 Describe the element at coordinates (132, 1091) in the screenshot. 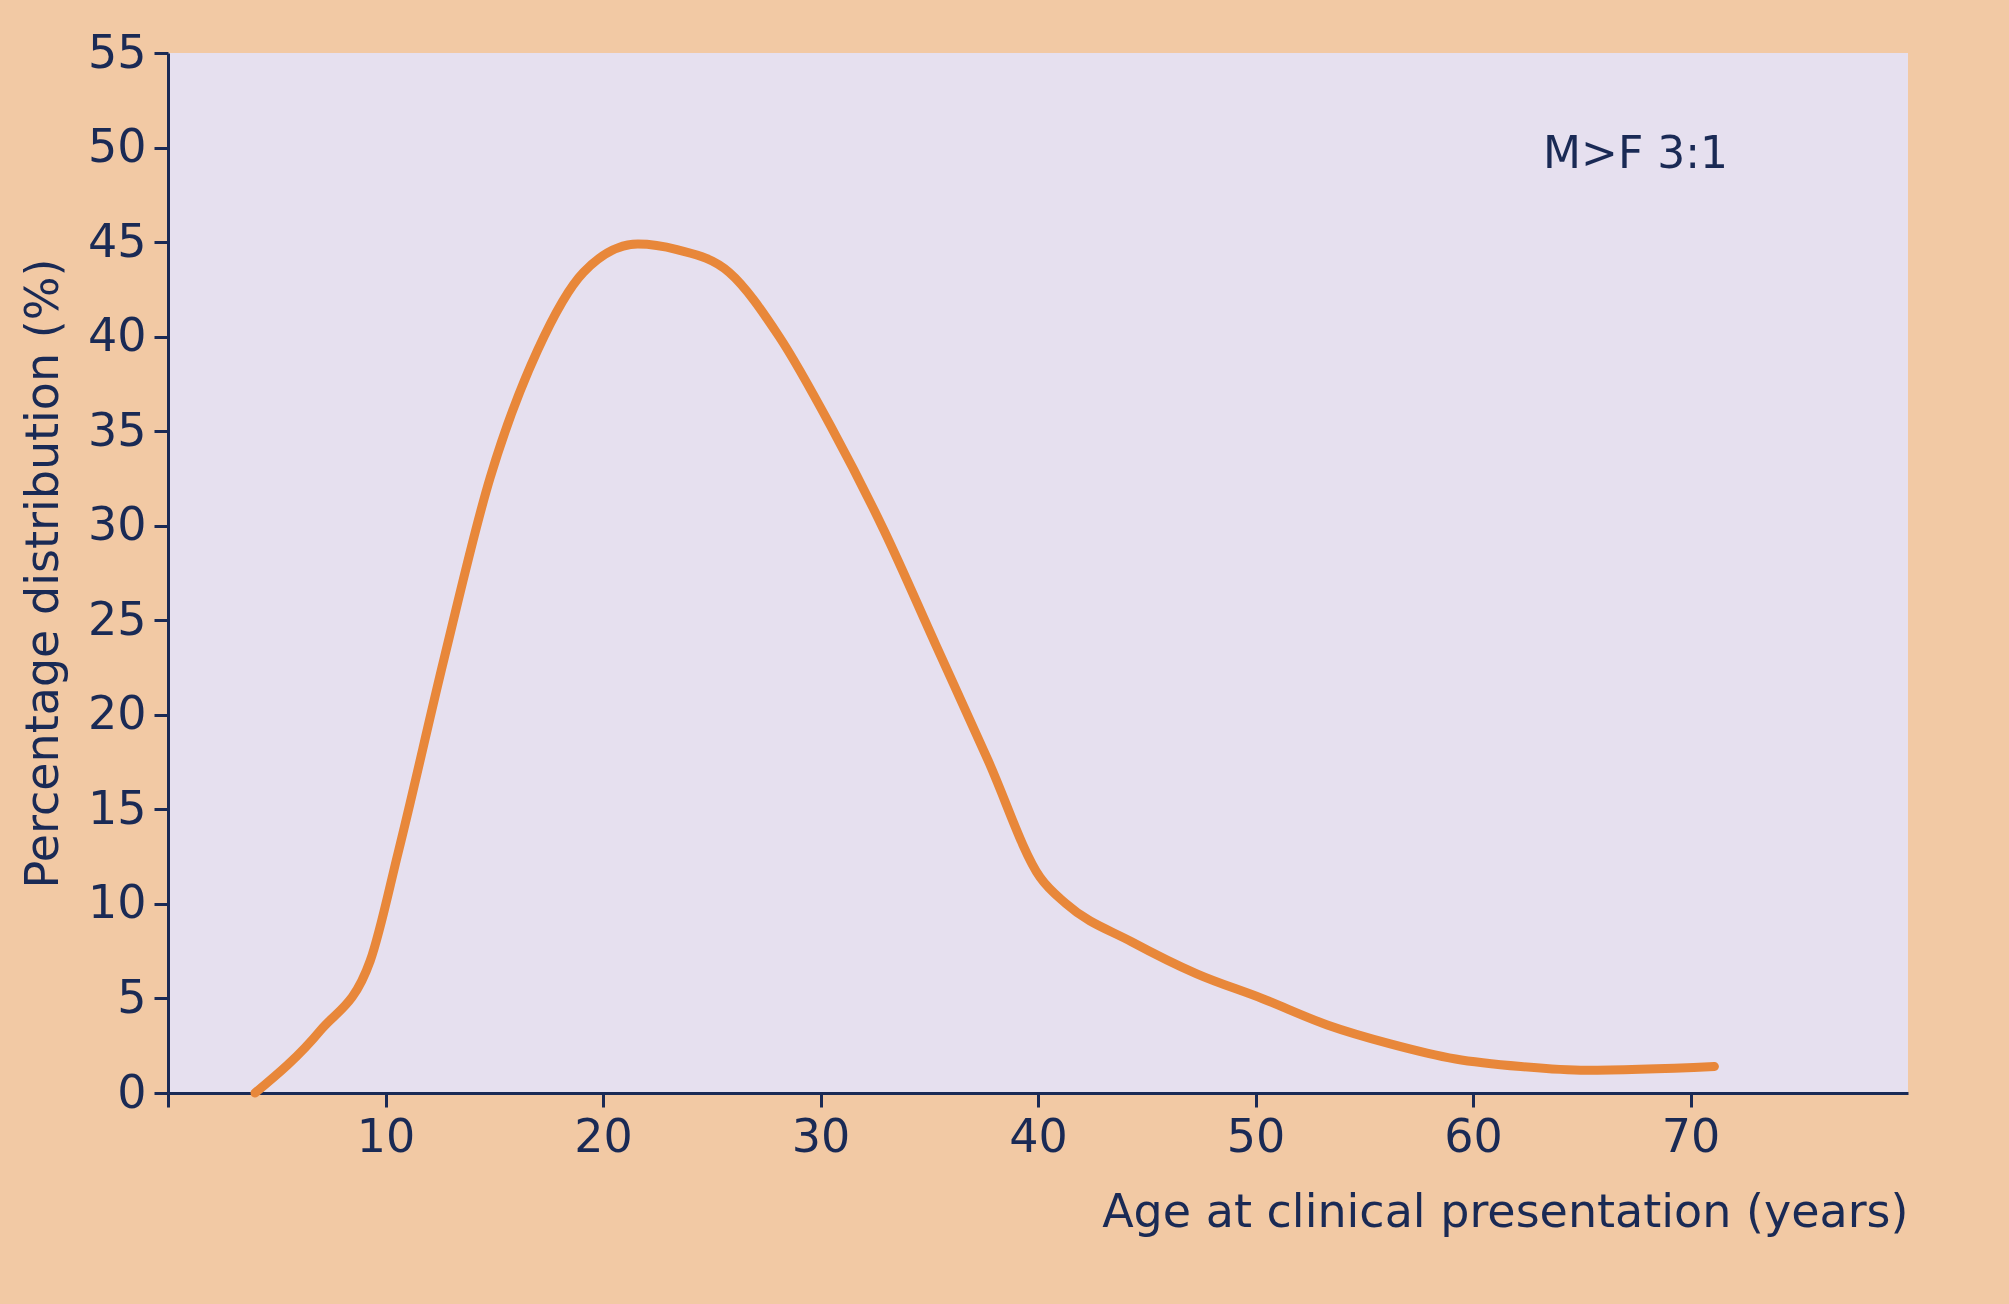

I see `y-tick-label: 0` at that location.